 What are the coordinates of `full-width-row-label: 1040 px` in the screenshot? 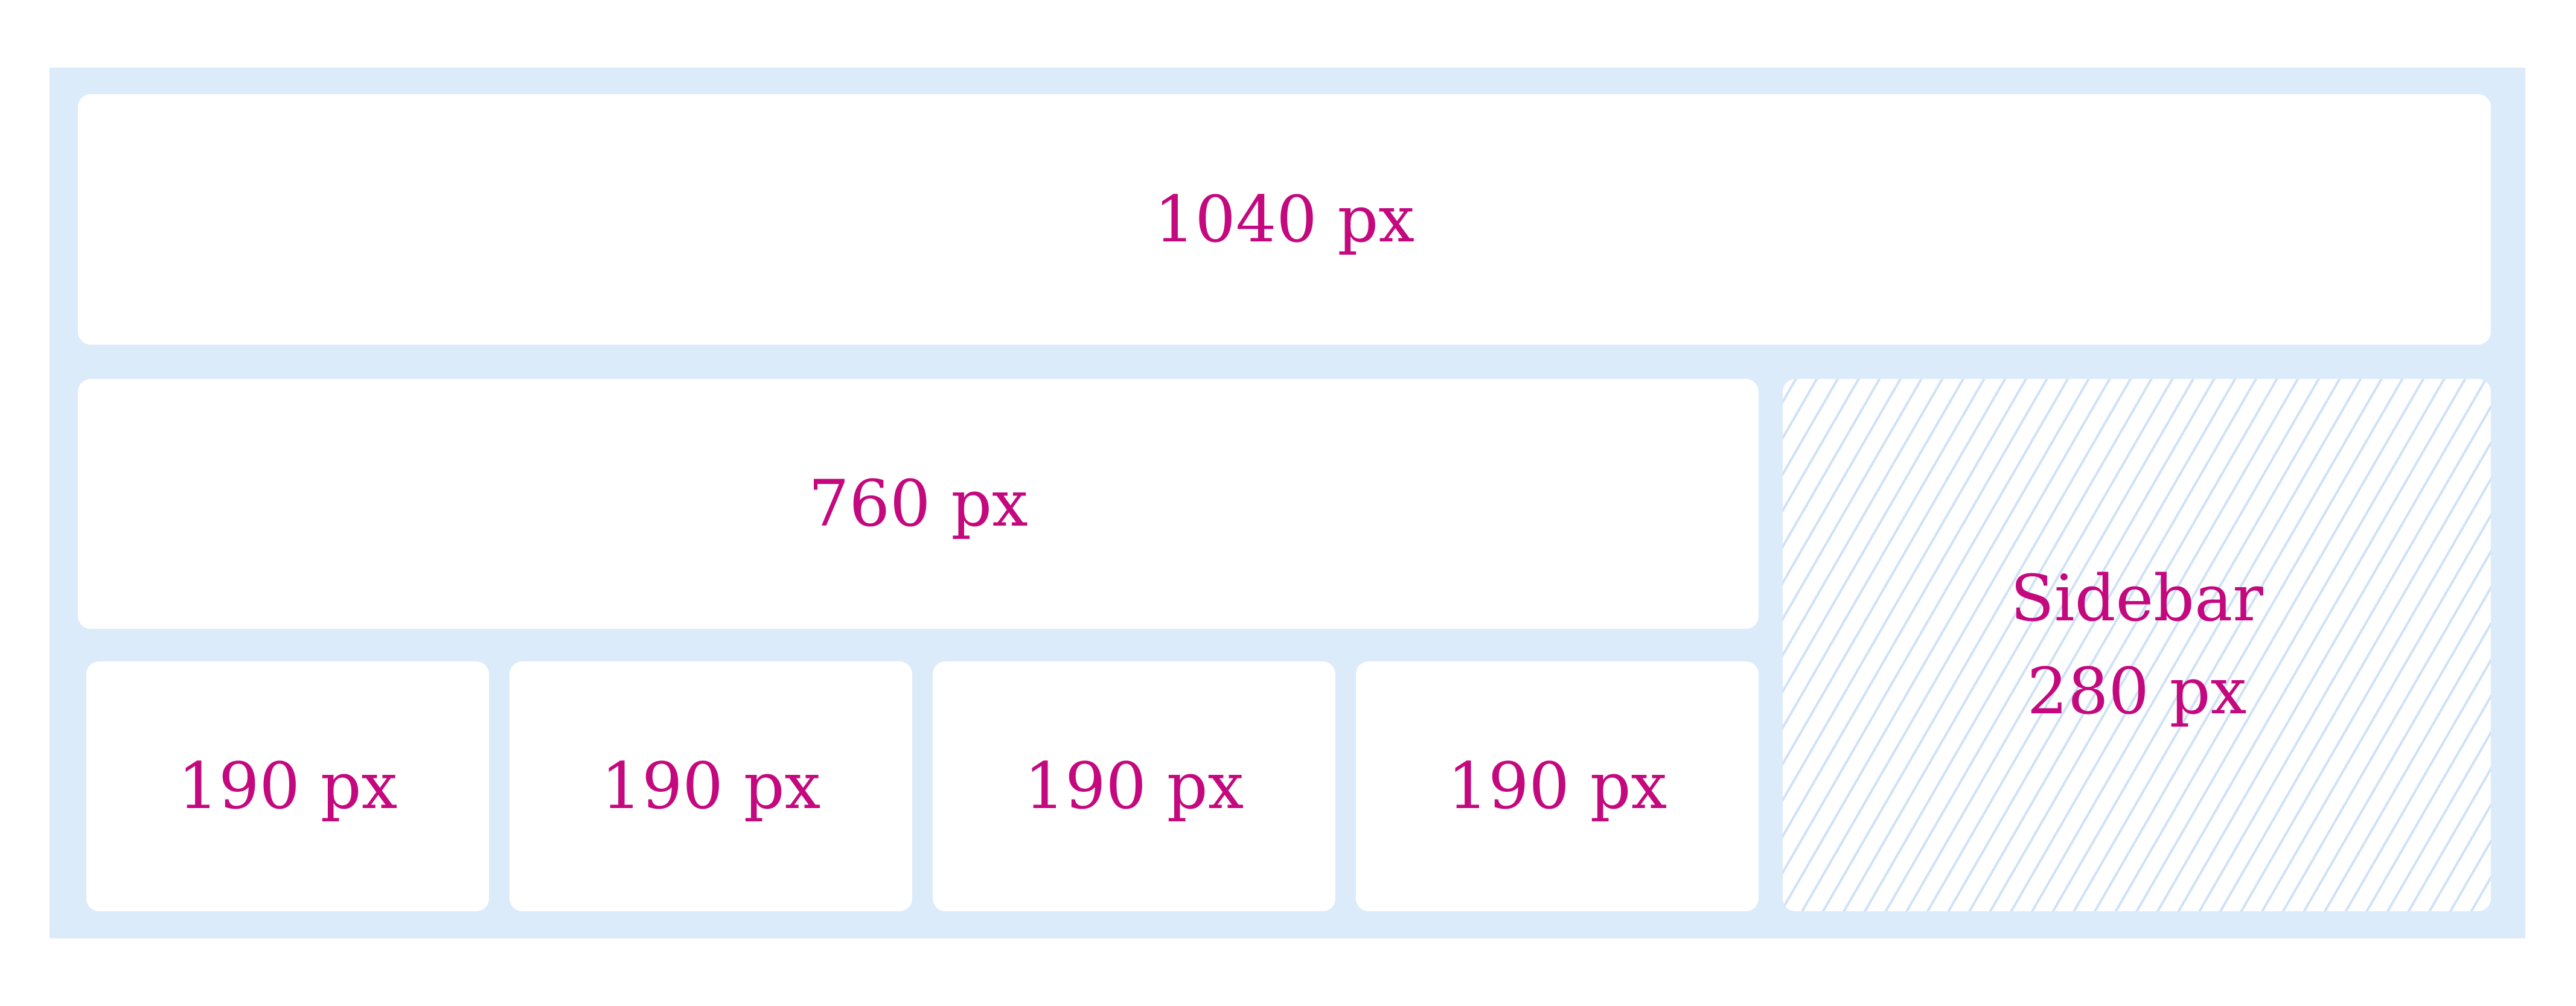 It's located at (1285, 219).